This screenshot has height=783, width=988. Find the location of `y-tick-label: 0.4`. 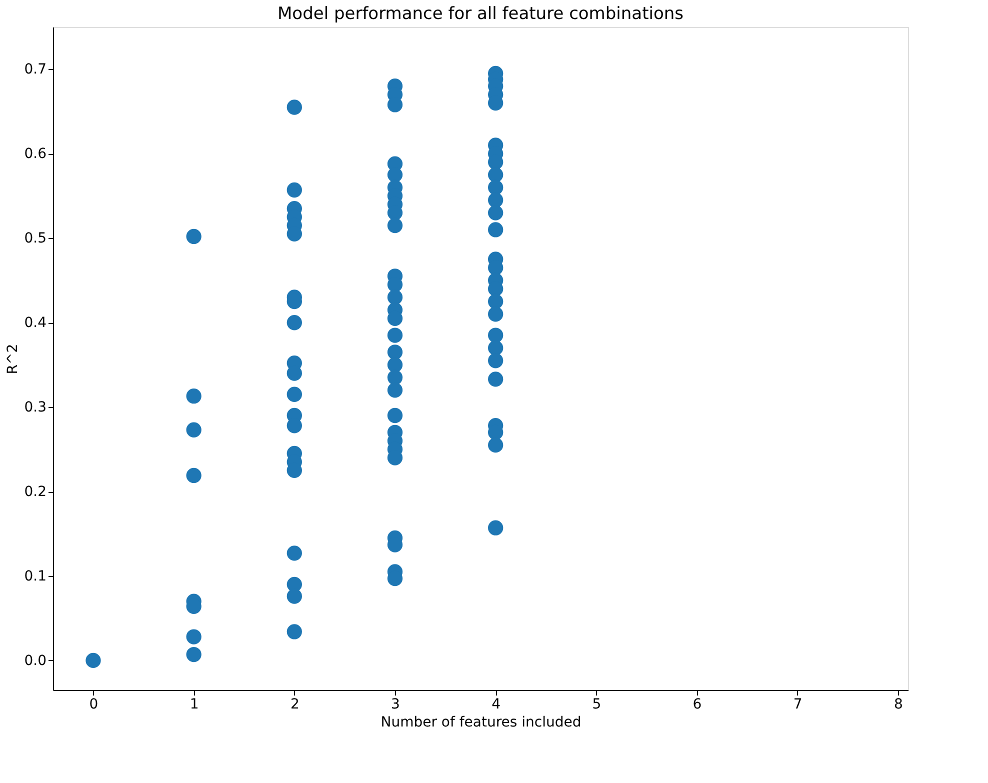

y-tick-label: 0.4 is located at coordinates (35, 323).